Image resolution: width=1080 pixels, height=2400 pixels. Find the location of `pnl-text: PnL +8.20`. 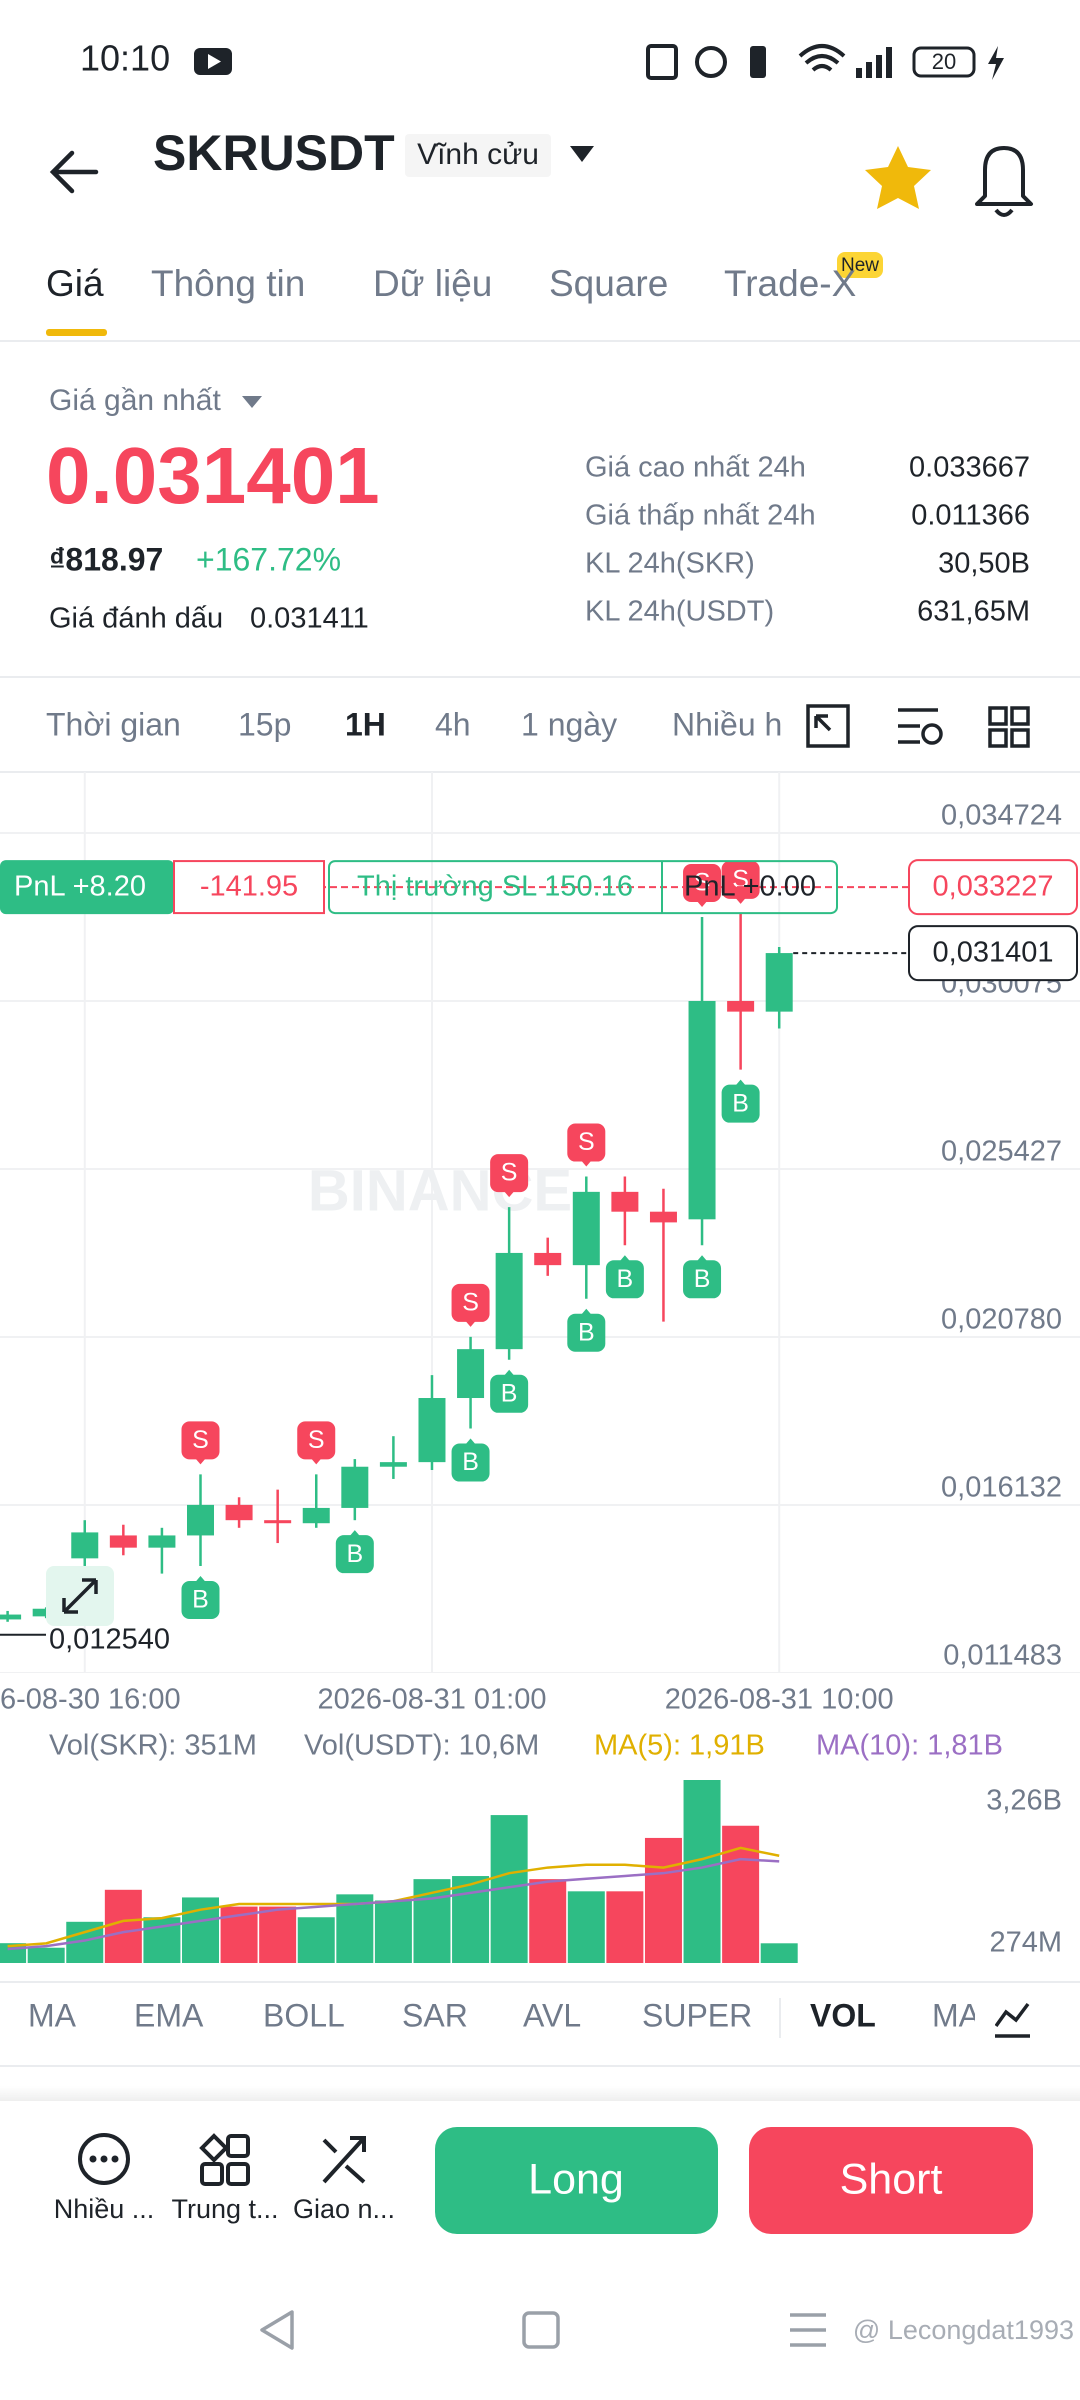

pnl-text: PnL +8.20 is located at coordinates (80, 887).